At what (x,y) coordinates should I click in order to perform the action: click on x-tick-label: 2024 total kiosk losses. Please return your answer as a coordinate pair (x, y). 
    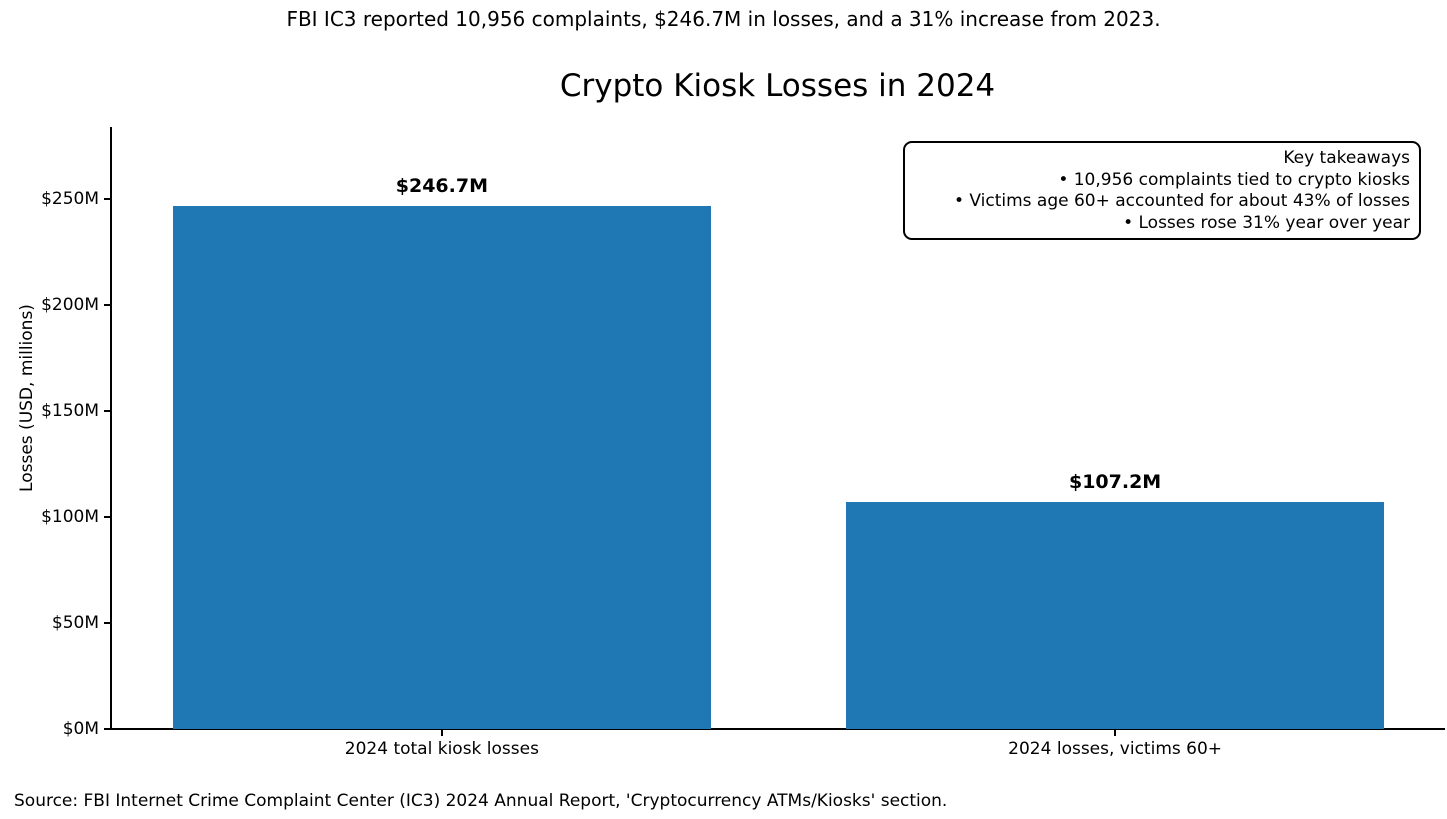
    Looking at the image, I should click on (441, 749).